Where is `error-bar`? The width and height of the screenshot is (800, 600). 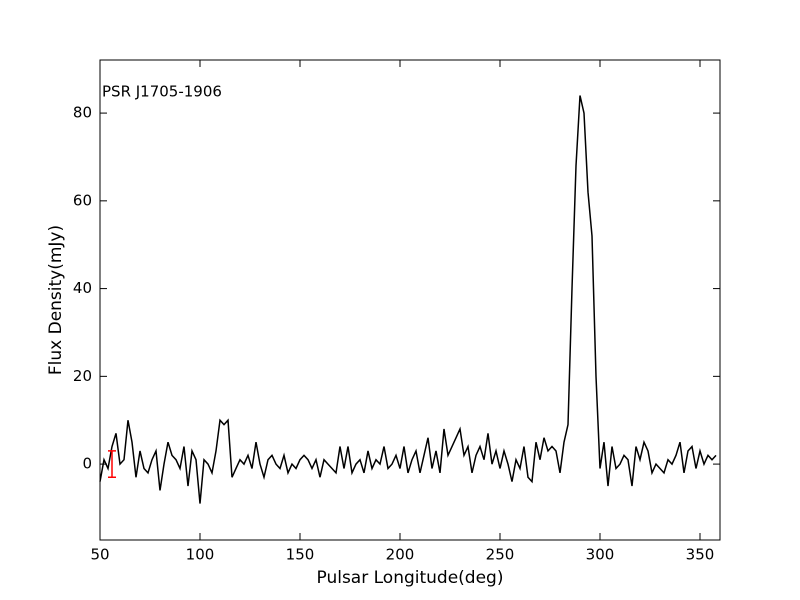 error-bar is located at coordinates (112, 464).